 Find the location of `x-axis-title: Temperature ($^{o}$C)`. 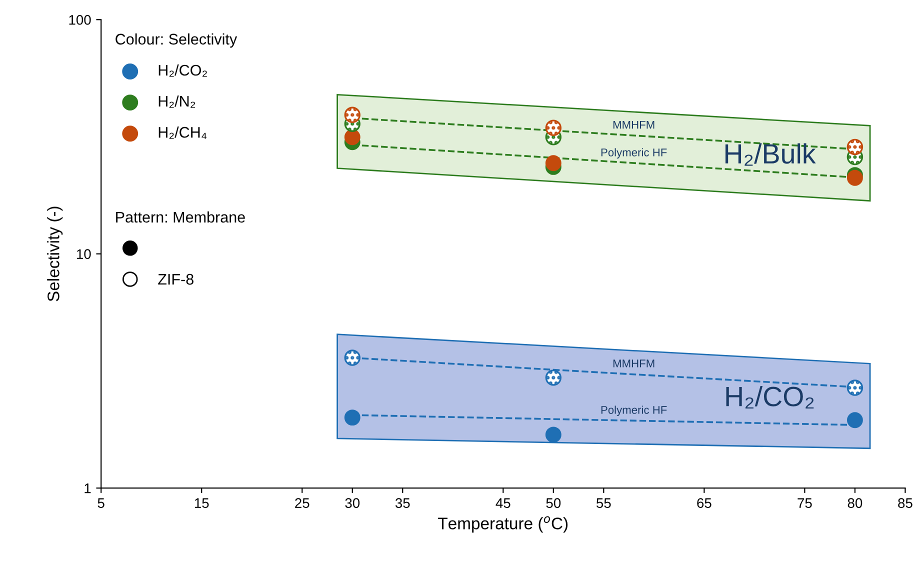

x-axis-title: Temperature ($^{o}$C) is located at coordinates (503, 524).